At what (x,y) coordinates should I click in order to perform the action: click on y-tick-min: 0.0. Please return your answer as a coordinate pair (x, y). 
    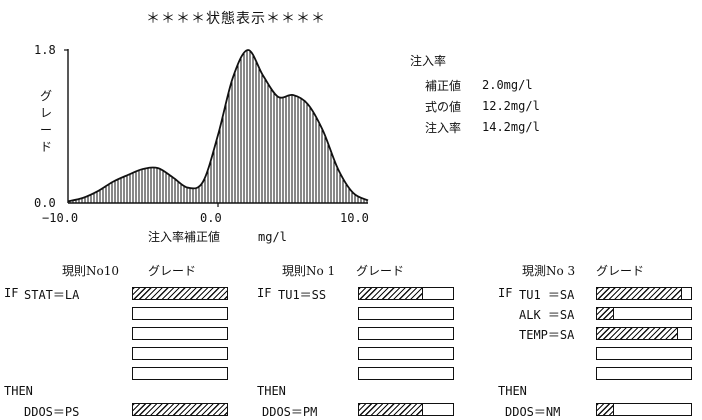
    Looking at the image, I should click on (45, 203).